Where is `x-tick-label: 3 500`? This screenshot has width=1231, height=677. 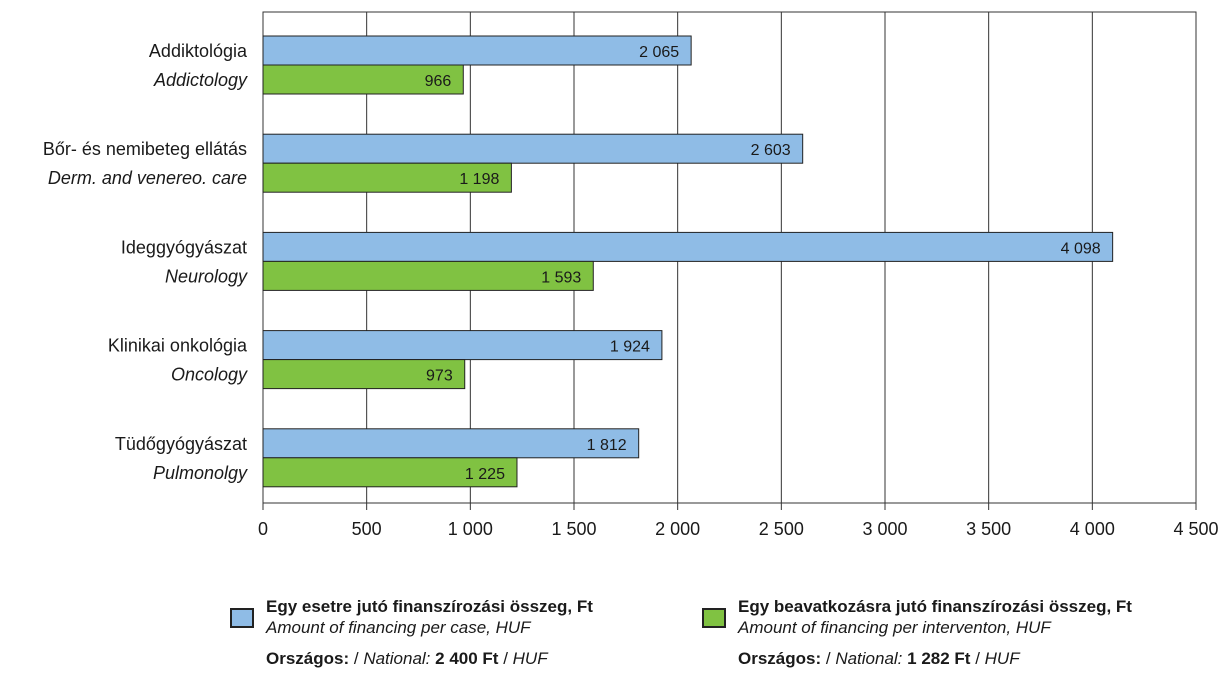 x-tick-label: 3 500 is located at coordinates (988, 529).